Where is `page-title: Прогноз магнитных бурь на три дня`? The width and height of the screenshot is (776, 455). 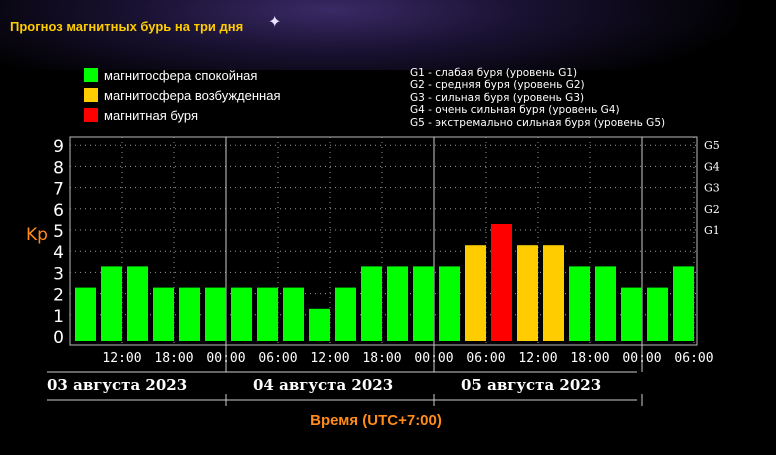
page-title: Прогноз магнитных бурь на три дня is located at coordinates (127, 26).